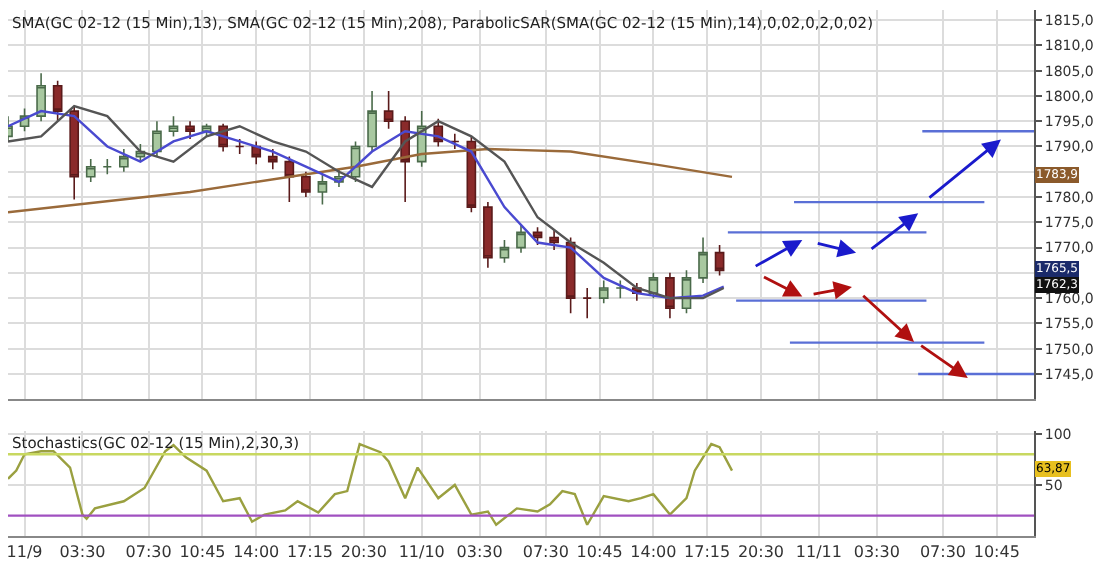 The image size is (1100, 568). Describe the element at coordinates (421, 552) in the screenshot. I see `x-tick-label: 11/10` at that location.